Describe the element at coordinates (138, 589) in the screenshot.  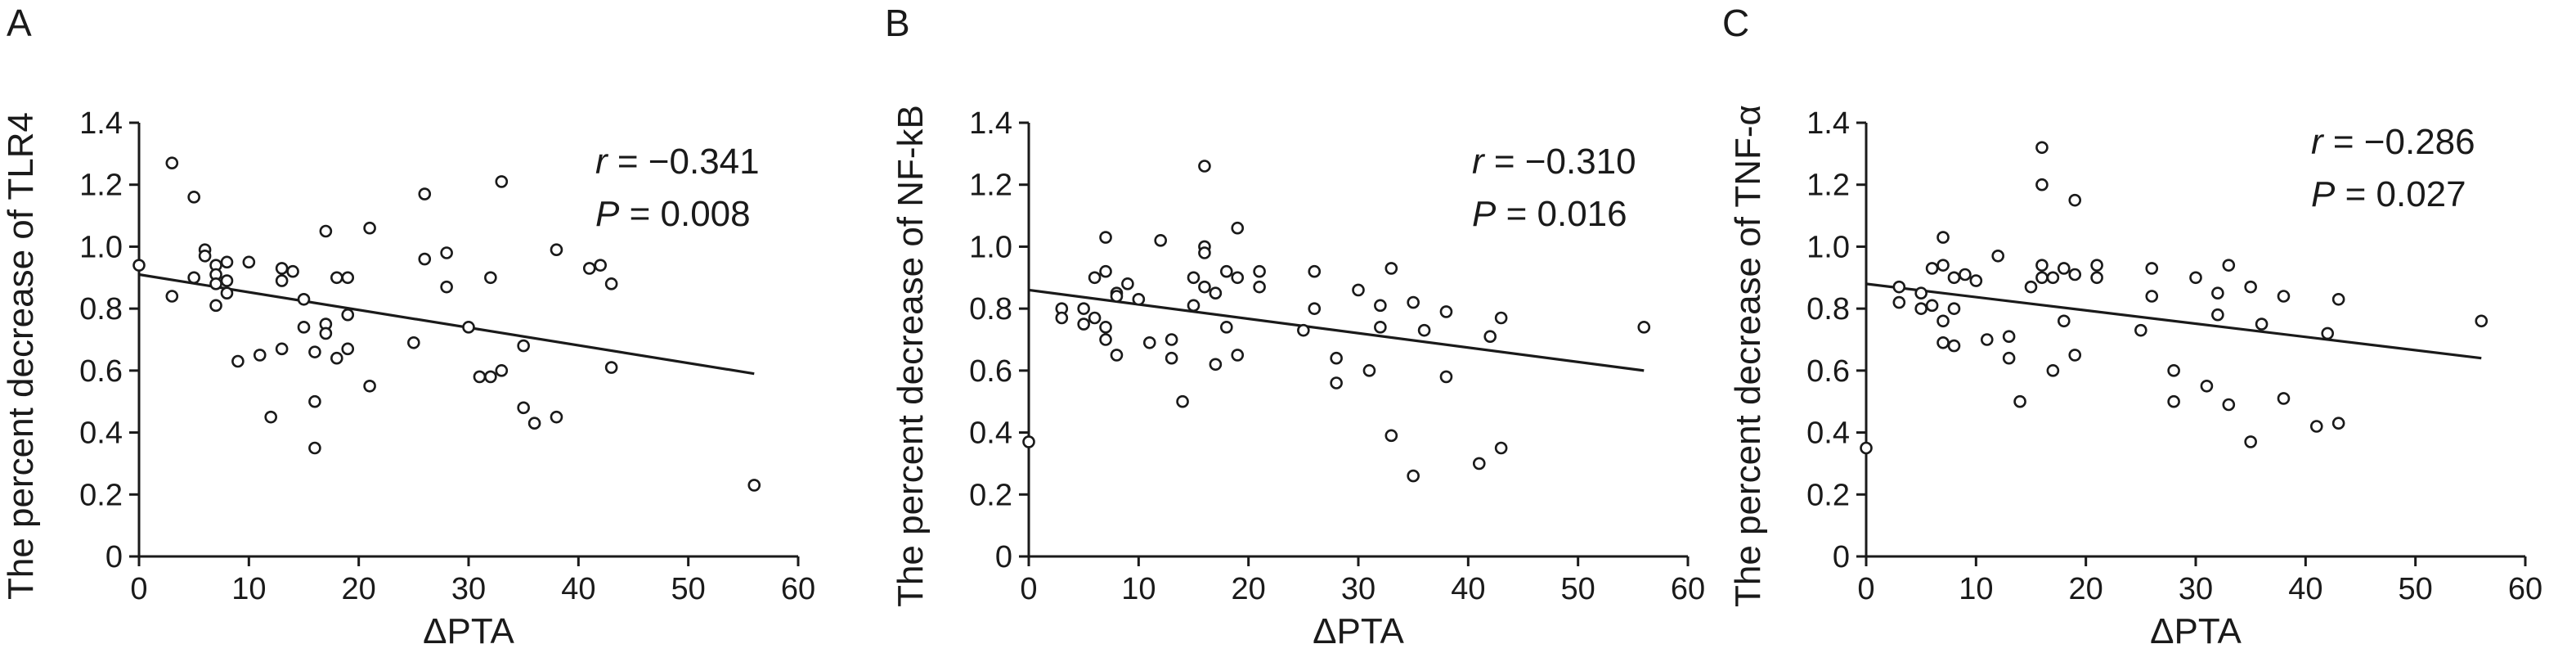
I see `x-tick-label: 0` at that location.